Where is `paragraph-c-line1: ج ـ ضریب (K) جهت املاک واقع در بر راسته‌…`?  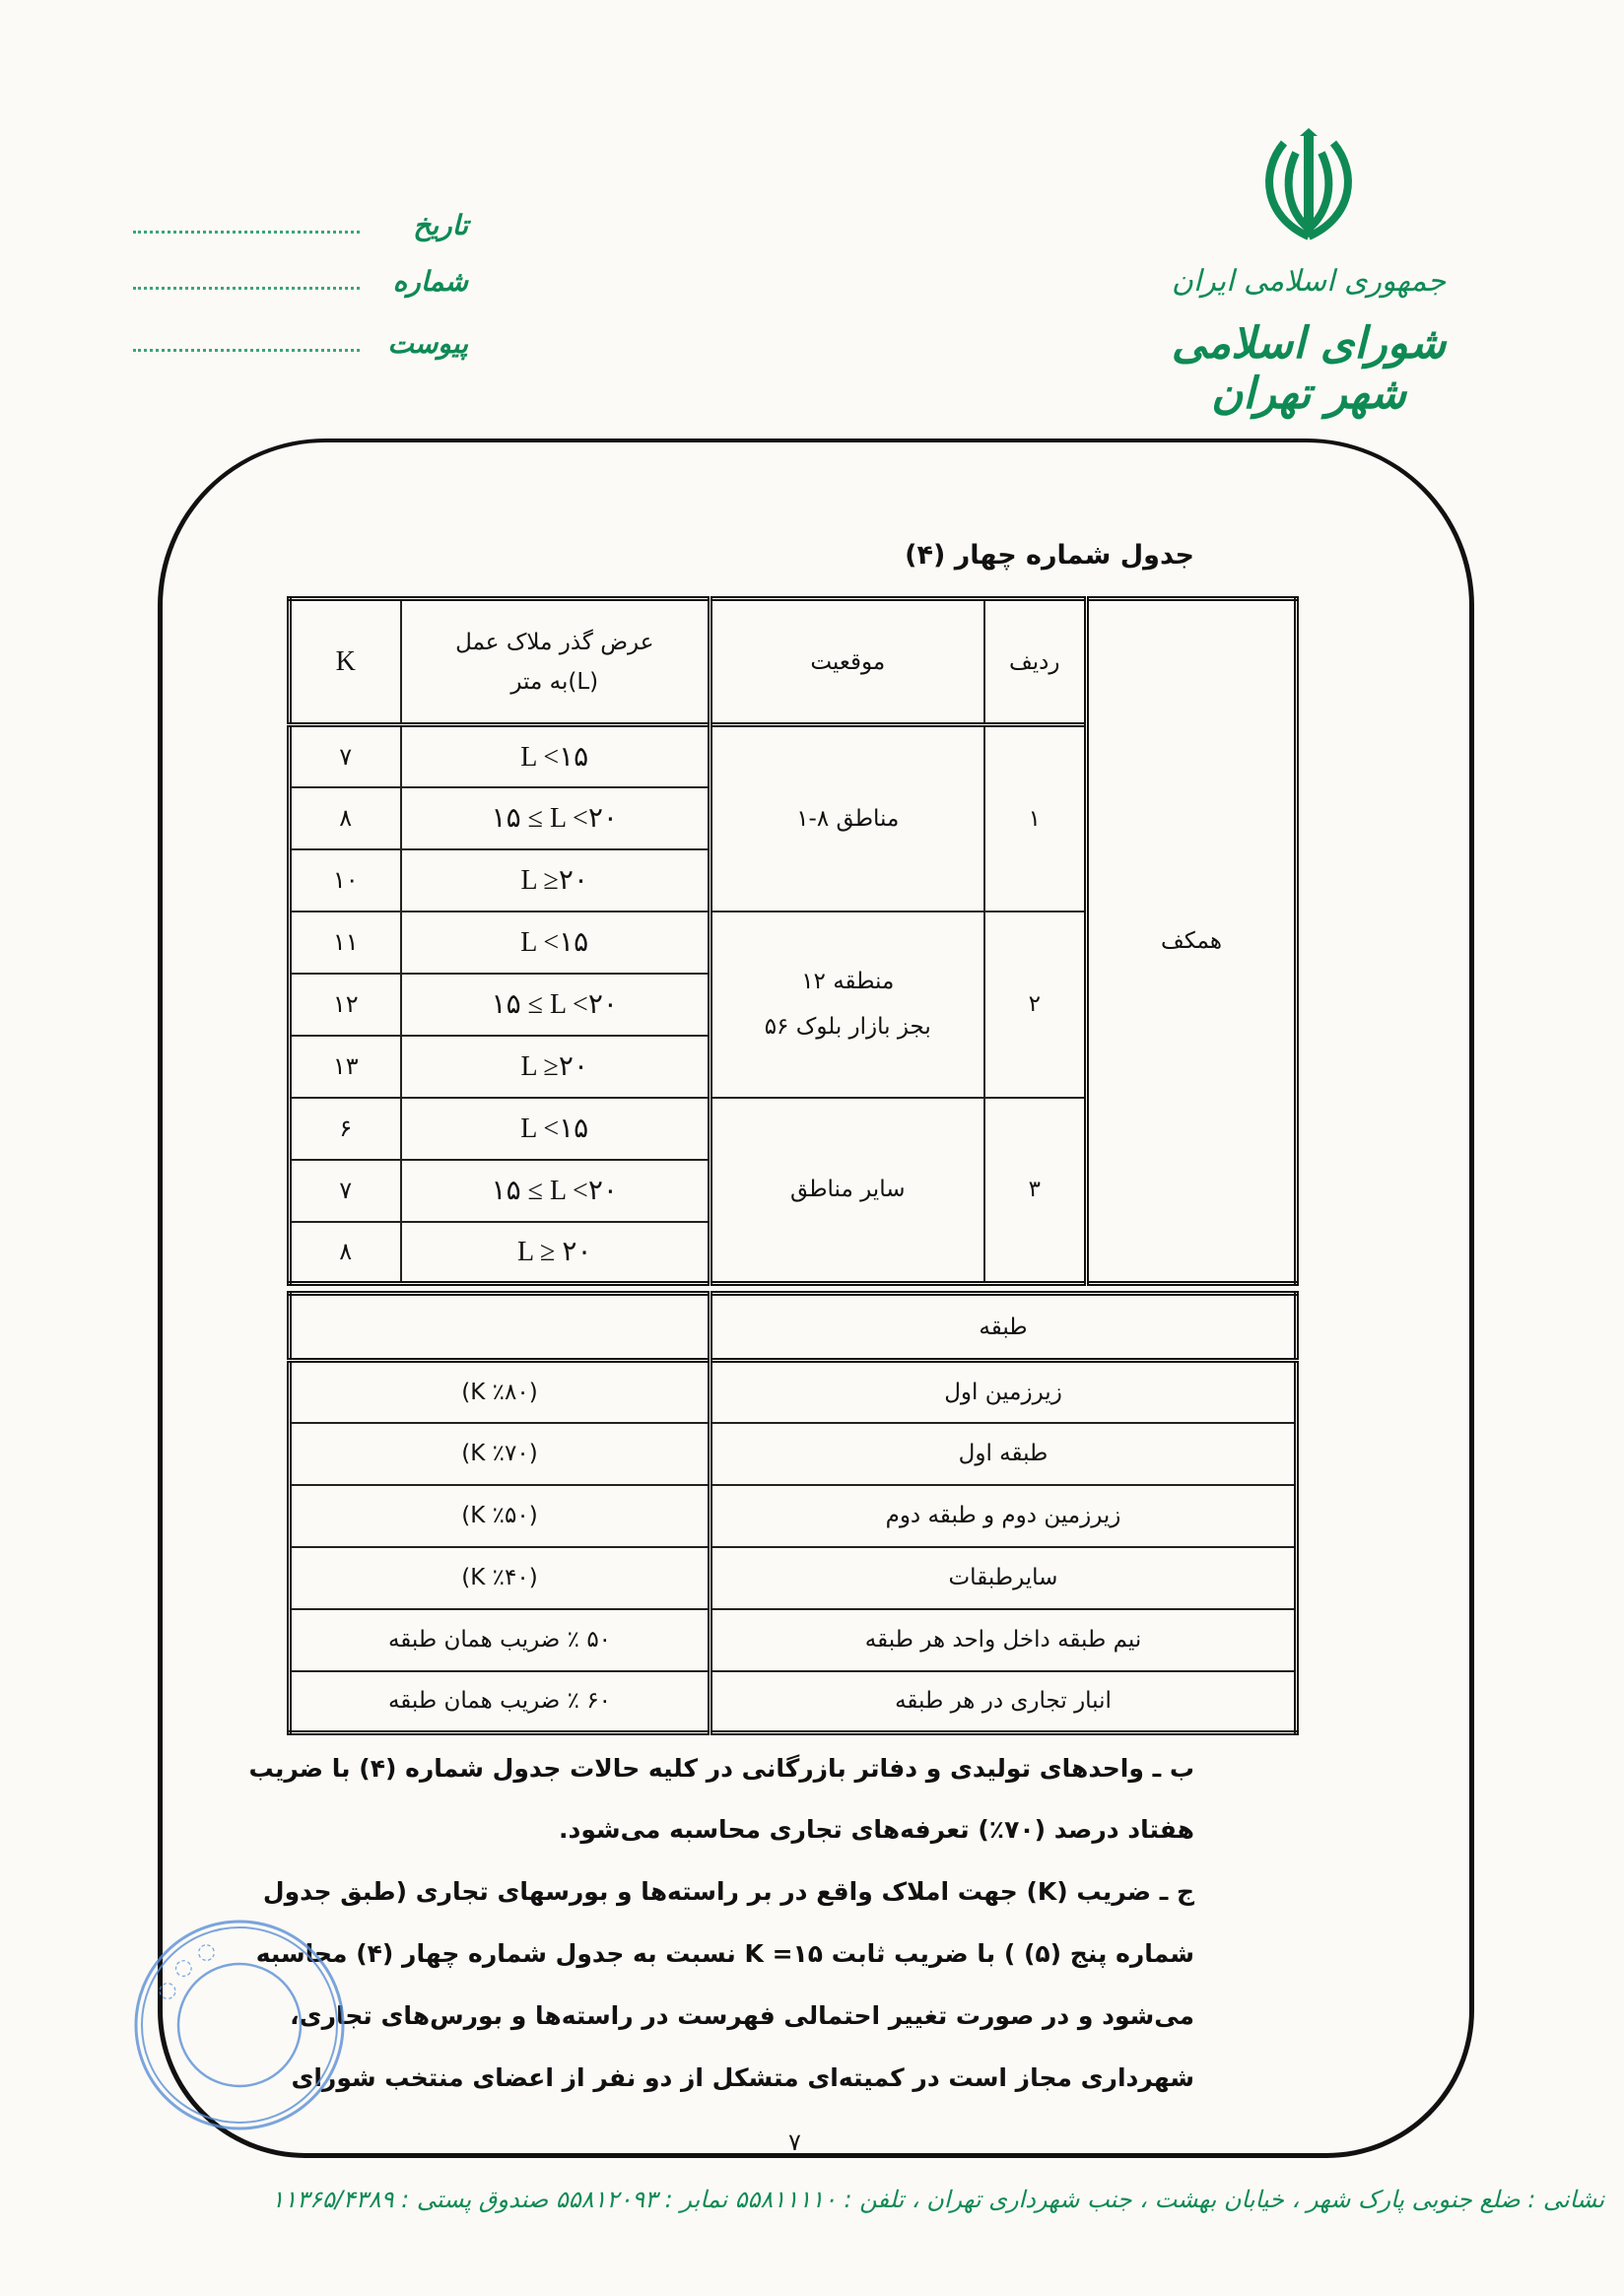 paragraph-c-line1: ج ـ ضریب (K) جهت املاک واقع در بر راسته‌… is located at coordinates (729, 1891).